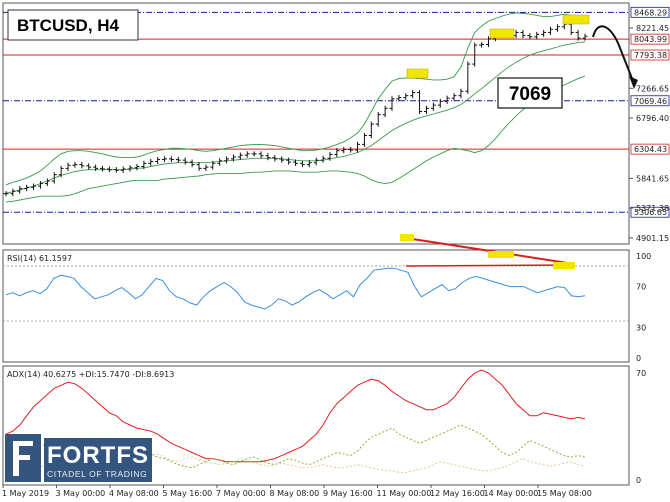 The width and height of the screenshot is (670, 502). I want to click on projection-arrow, so click(613, 53).